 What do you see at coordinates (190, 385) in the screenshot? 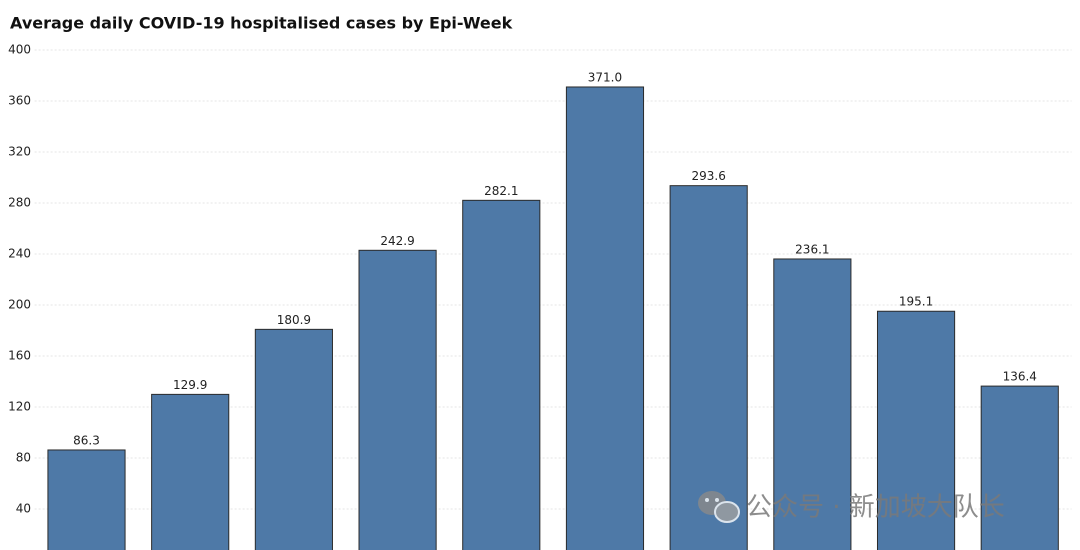
I see `data-label: 129.9` at bounding box center [190, 385].